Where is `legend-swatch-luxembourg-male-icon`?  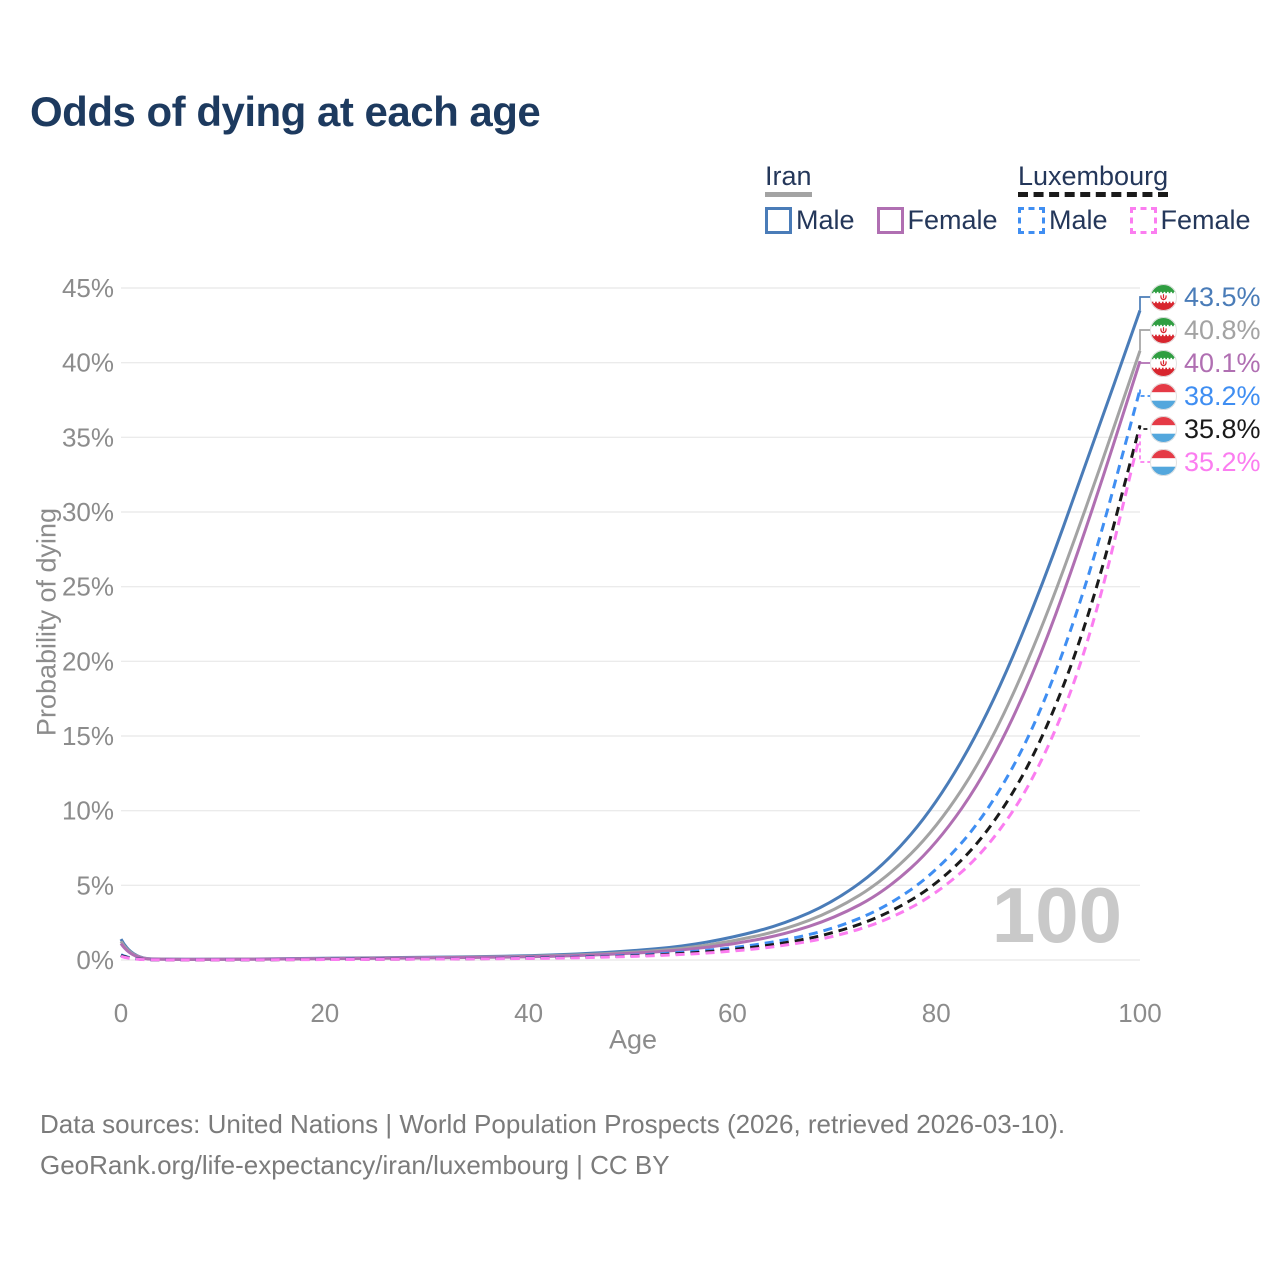 legend-swatch-luxembourg-male-icon is located at coordinates (1031, 220).